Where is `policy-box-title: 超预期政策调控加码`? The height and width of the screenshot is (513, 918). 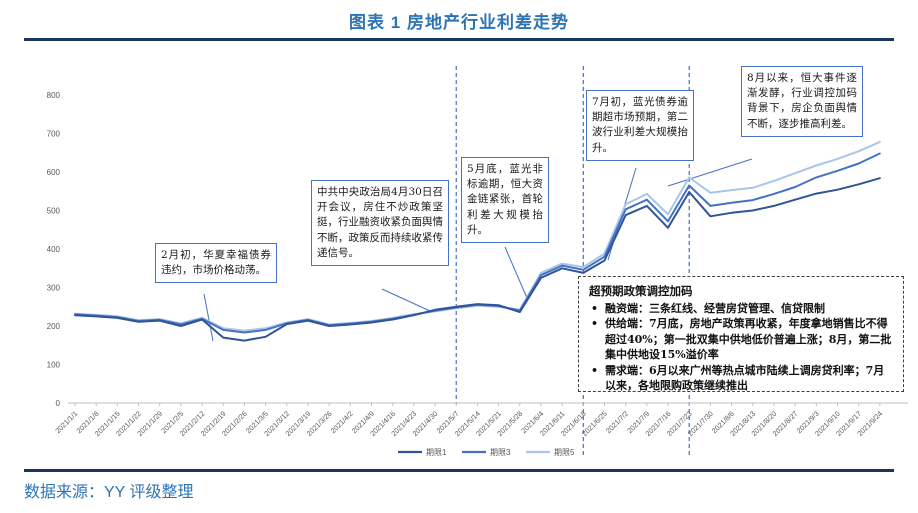 policy-box-title: 超预期政策调控加码 is located at coordinates (641, 291).